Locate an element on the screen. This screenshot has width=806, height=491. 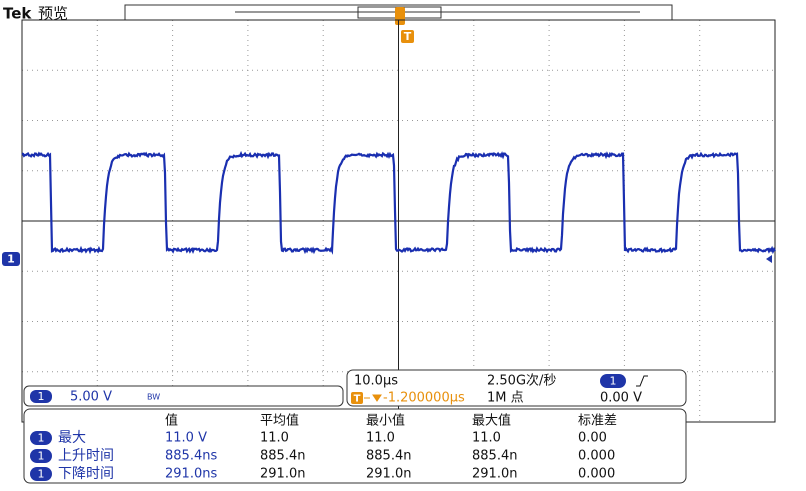
mode: 预览 is located at coordinates (53, 14).